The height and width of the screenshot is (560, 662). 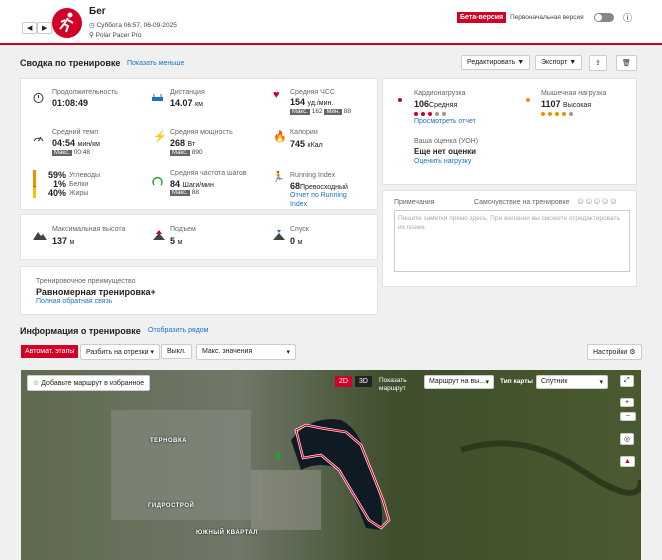 What do you see at coordinates (299, 229) in the screenshot?
I see `descent-label: Спуск` at bounding box center [299, 229].